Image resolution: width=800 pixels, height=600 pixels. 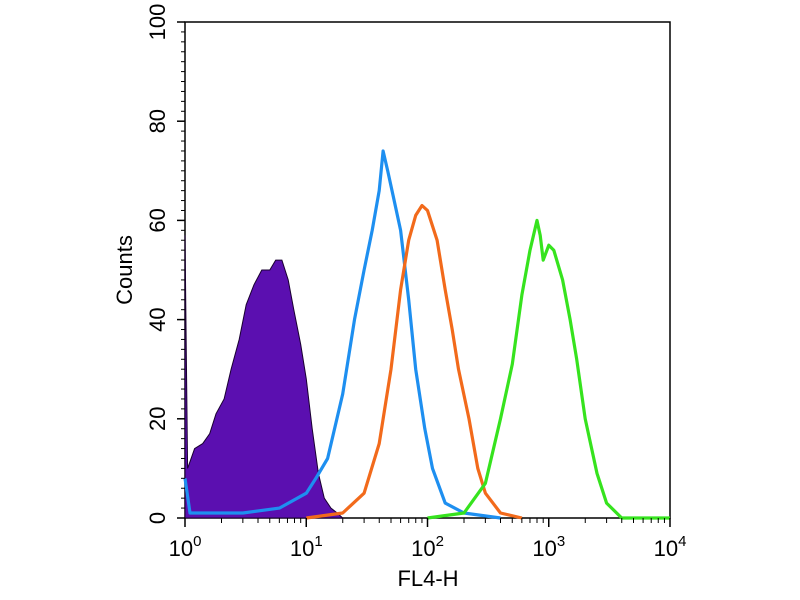 What do you see at coordinates (157, 518) in the screenshot?
I see `y-tick-label-0: 0` at bounding box center [157, 518].